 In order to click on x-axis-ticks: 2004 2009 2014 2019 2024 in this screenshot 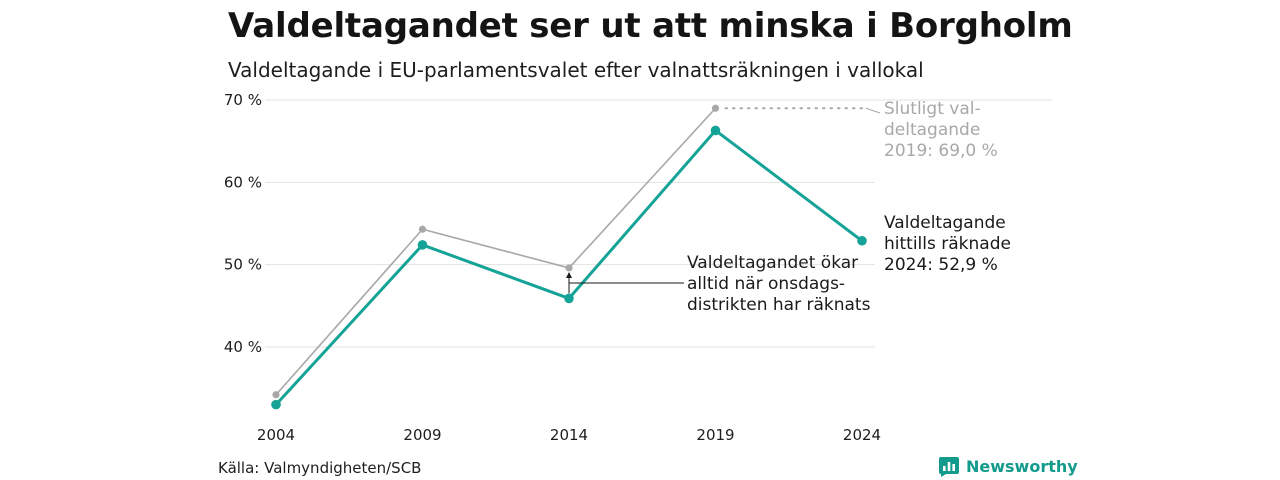, I will do `click(569, 435)`.